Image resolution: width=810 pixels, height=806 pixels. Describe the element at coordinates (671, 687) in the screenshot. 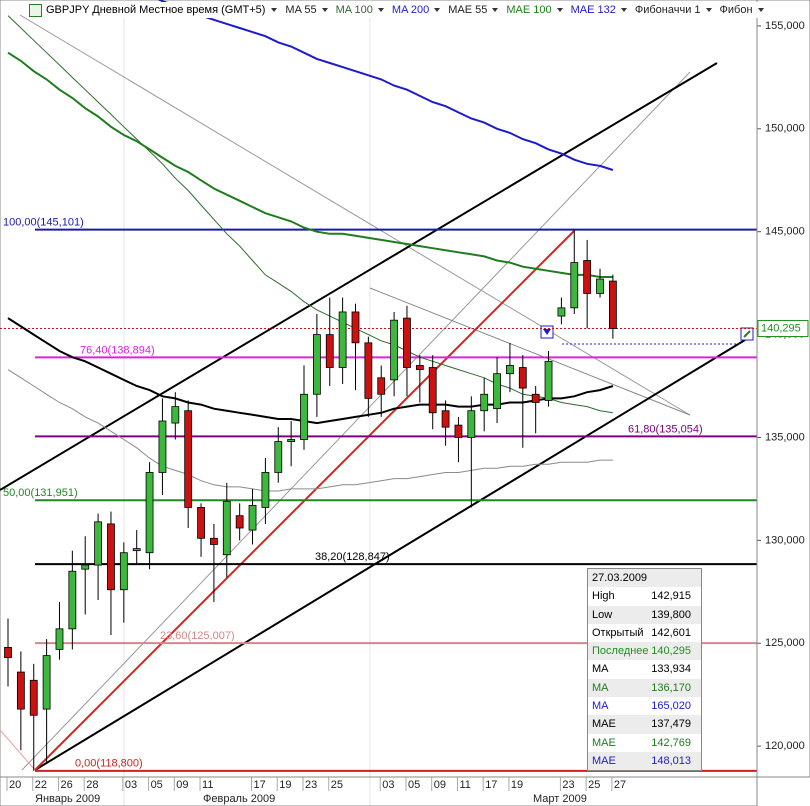

I see `info-value: 136,170` at that location.